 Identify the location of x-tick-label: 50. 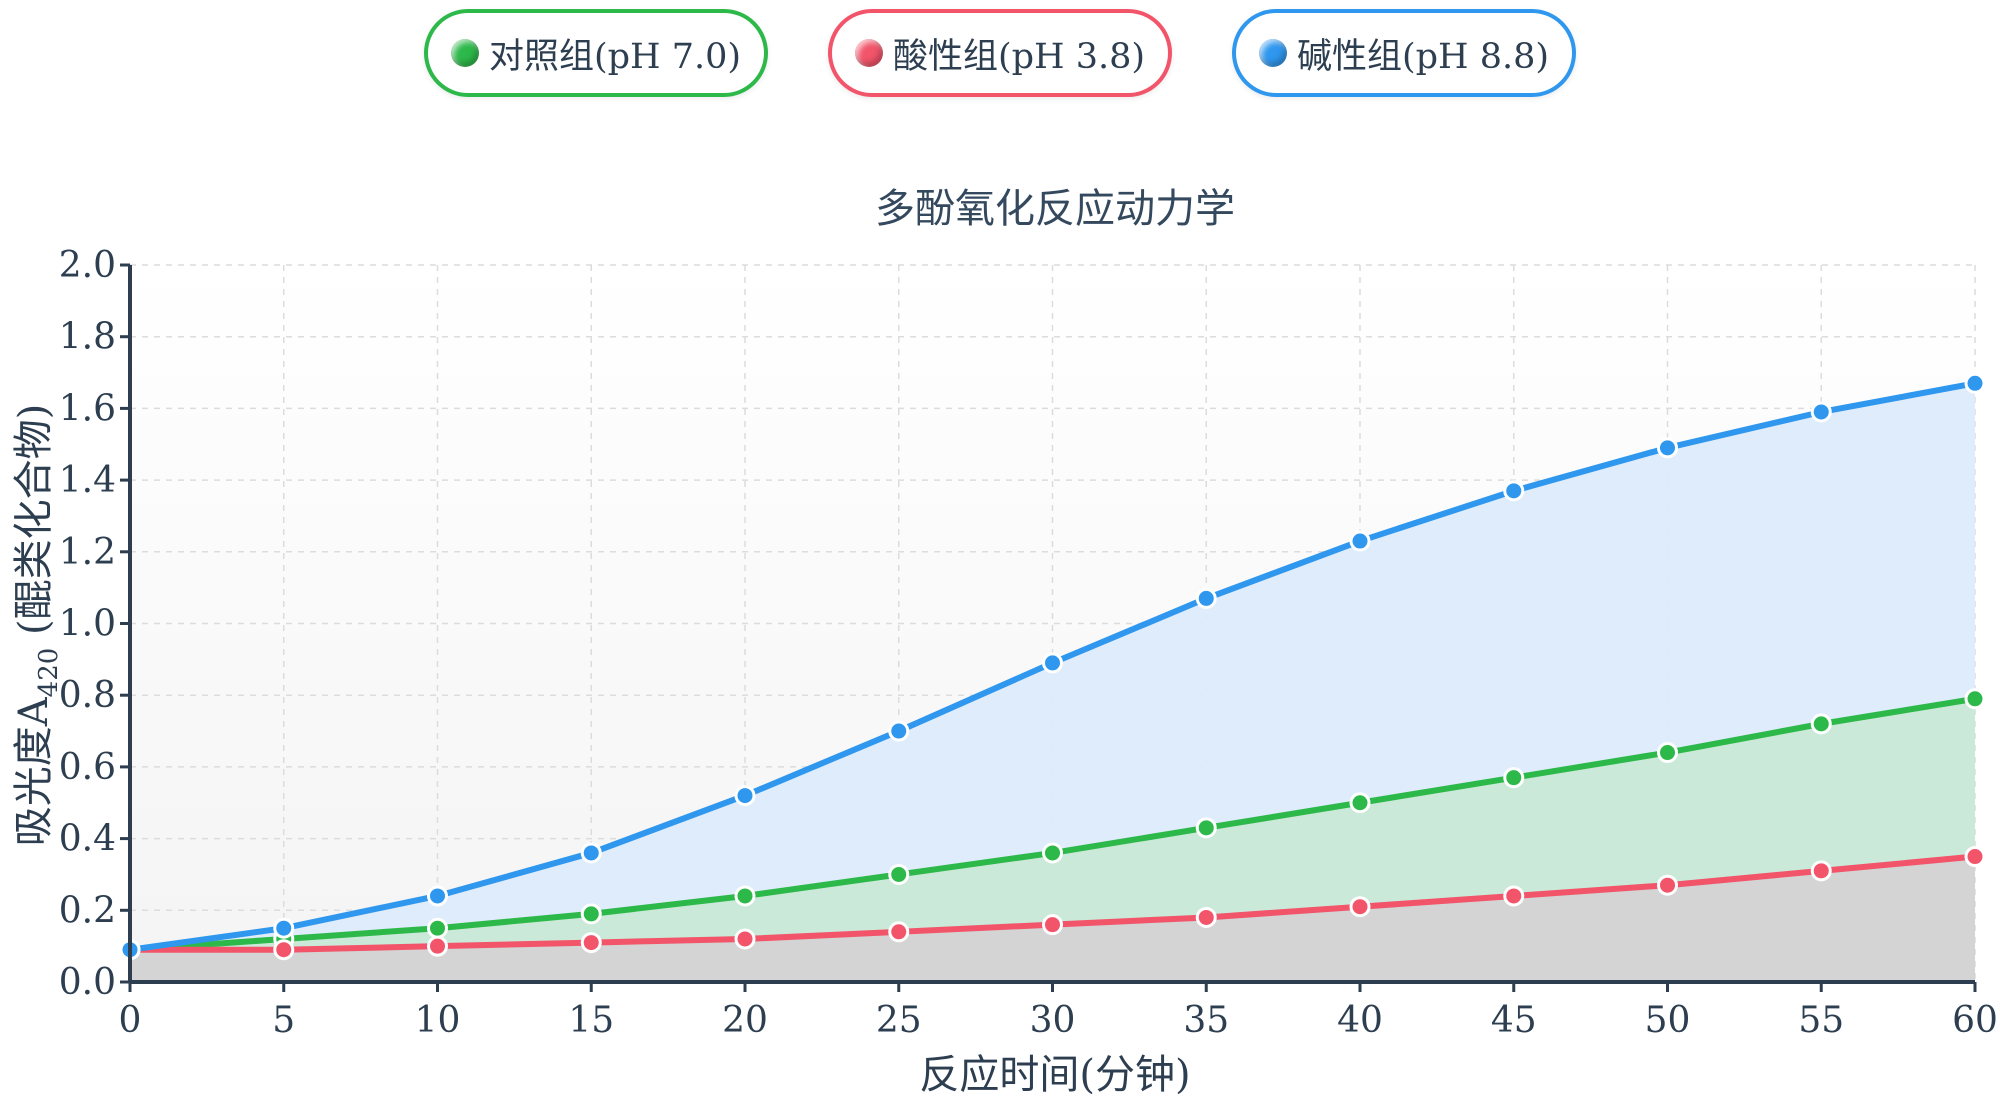
(1668, 1020).